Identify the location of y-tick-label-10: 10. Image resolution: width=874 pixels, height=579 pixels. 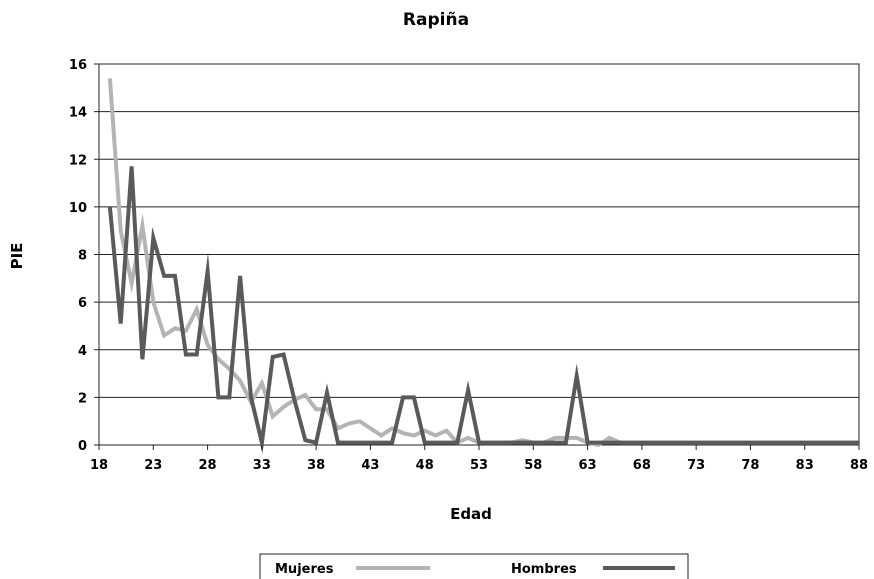
(78, 208).